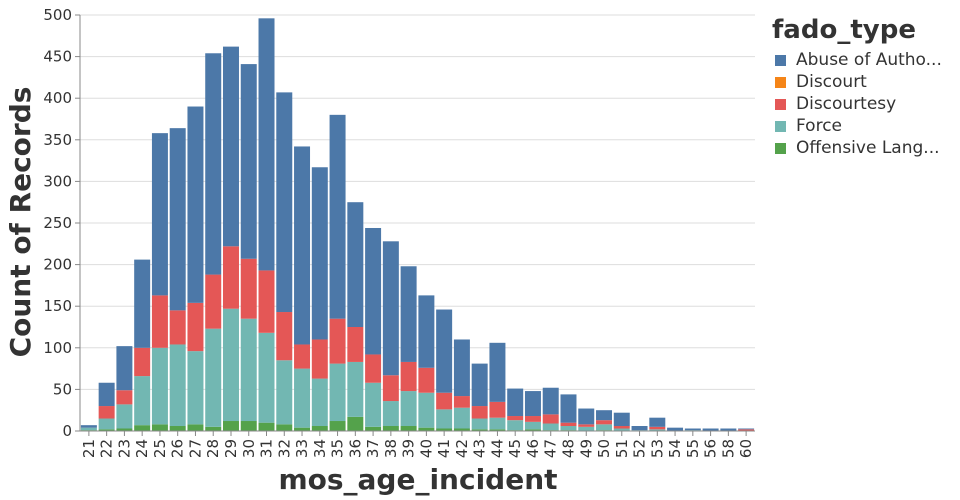 The image size is (960, 500). I want to click on legend-title: fado_type, so click(844, 30).